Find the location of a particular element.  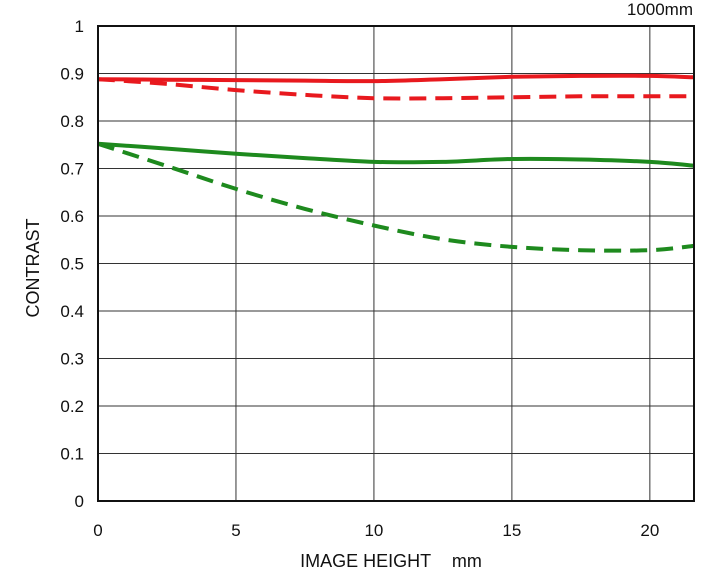

y-tick-label: 0.4 is located at coordinates (72, 311).